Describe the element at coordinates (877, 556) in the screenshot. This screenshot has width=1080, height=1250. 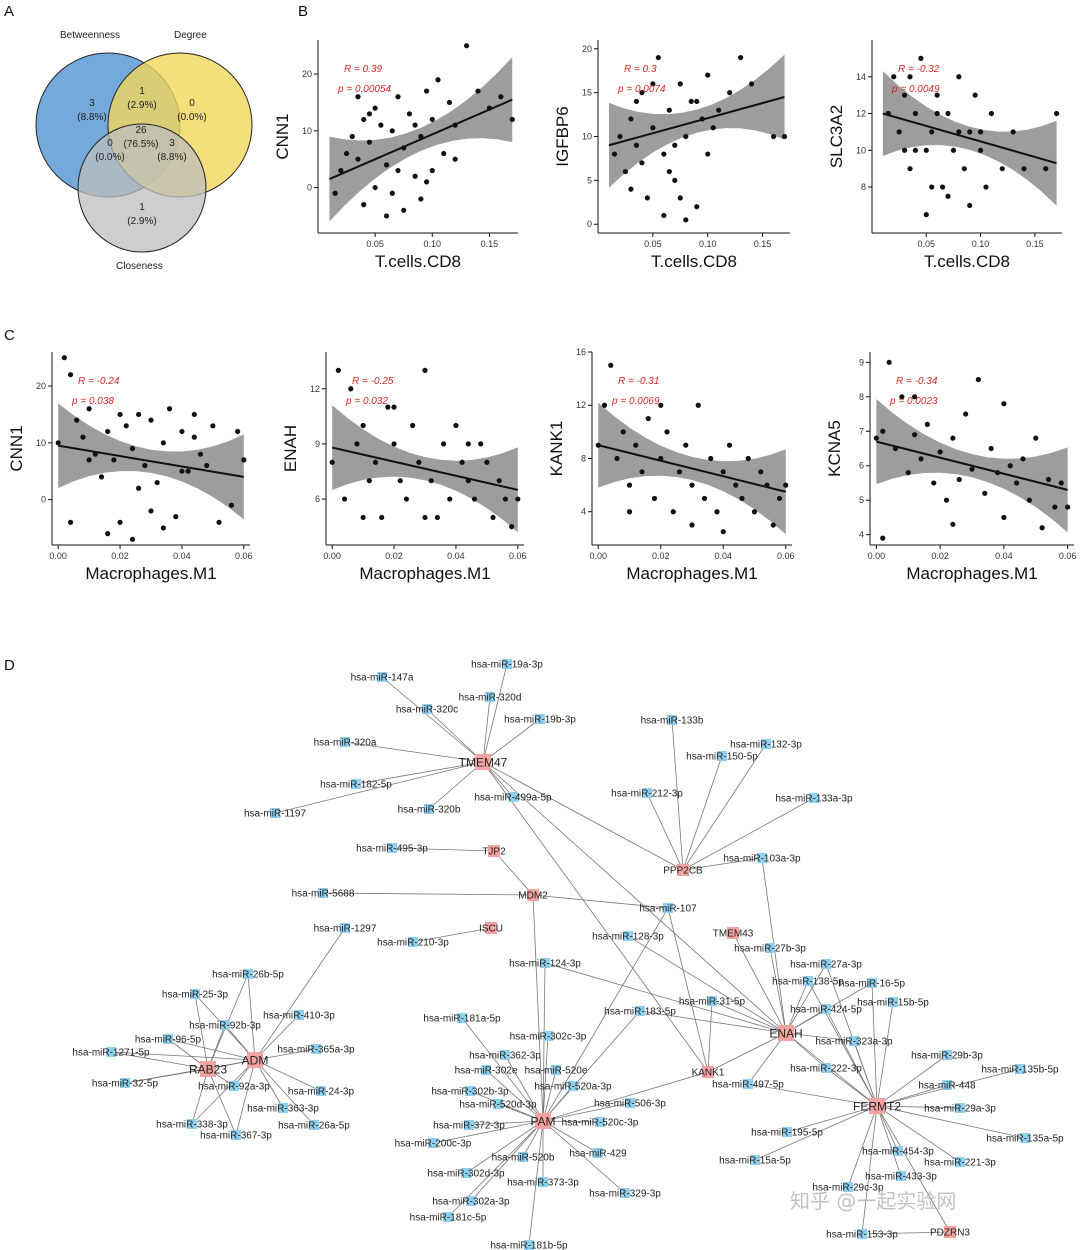
I see `x-tick-label: 0.00` at that location.